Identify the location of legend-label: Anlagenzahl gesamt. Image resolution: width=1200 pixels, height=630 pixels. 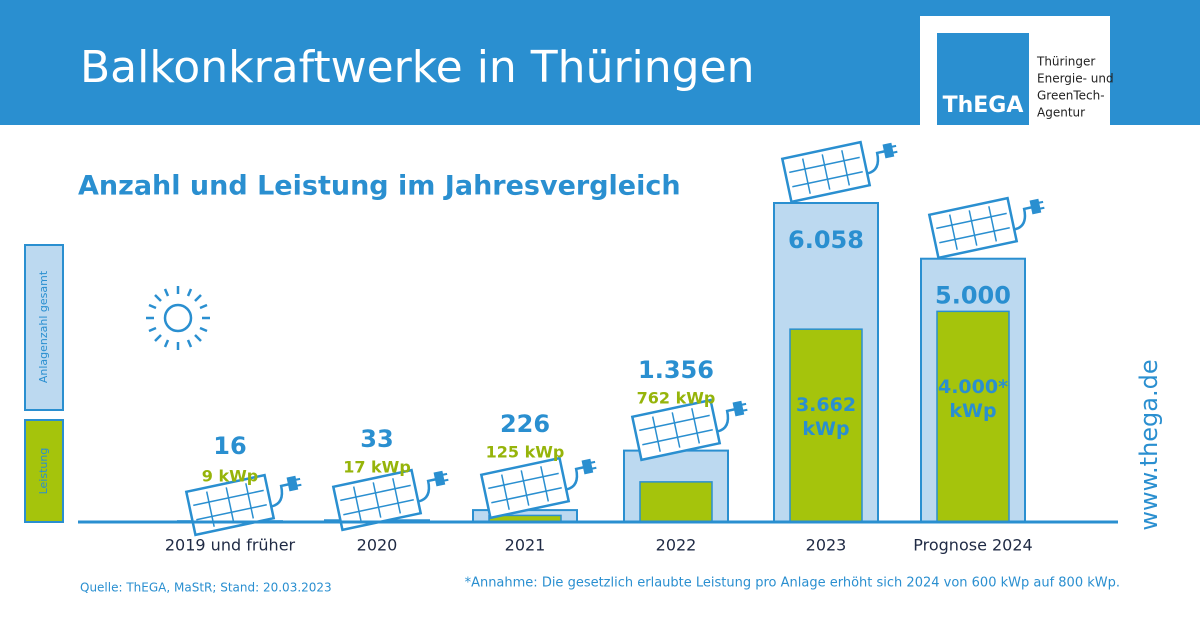
(43, 326).